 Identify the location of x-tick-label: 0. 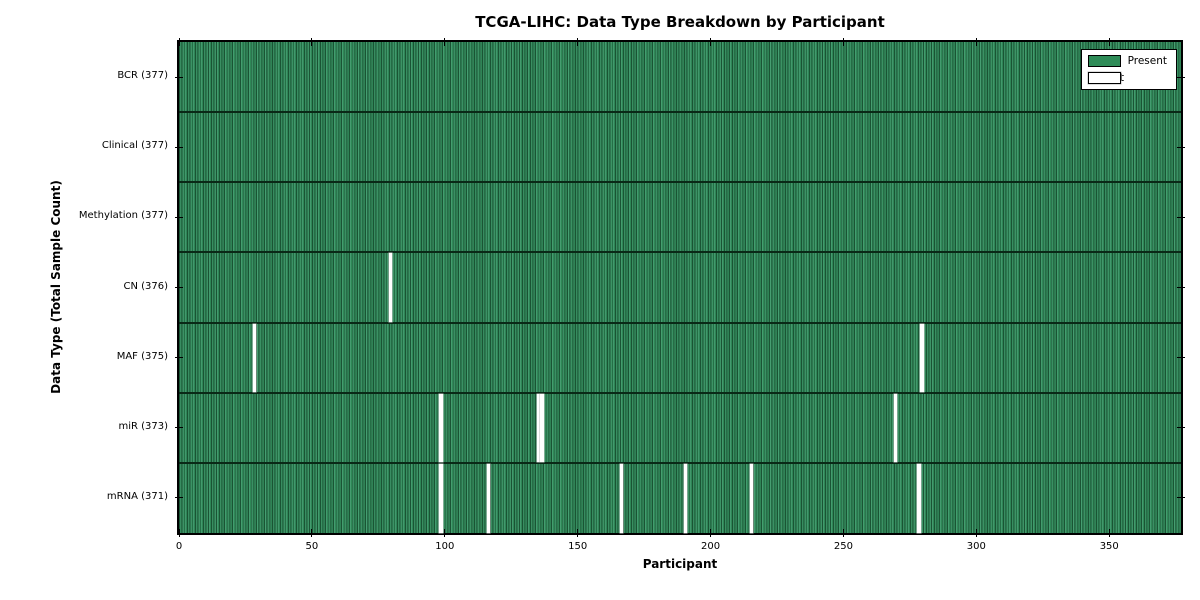
(179, 546).